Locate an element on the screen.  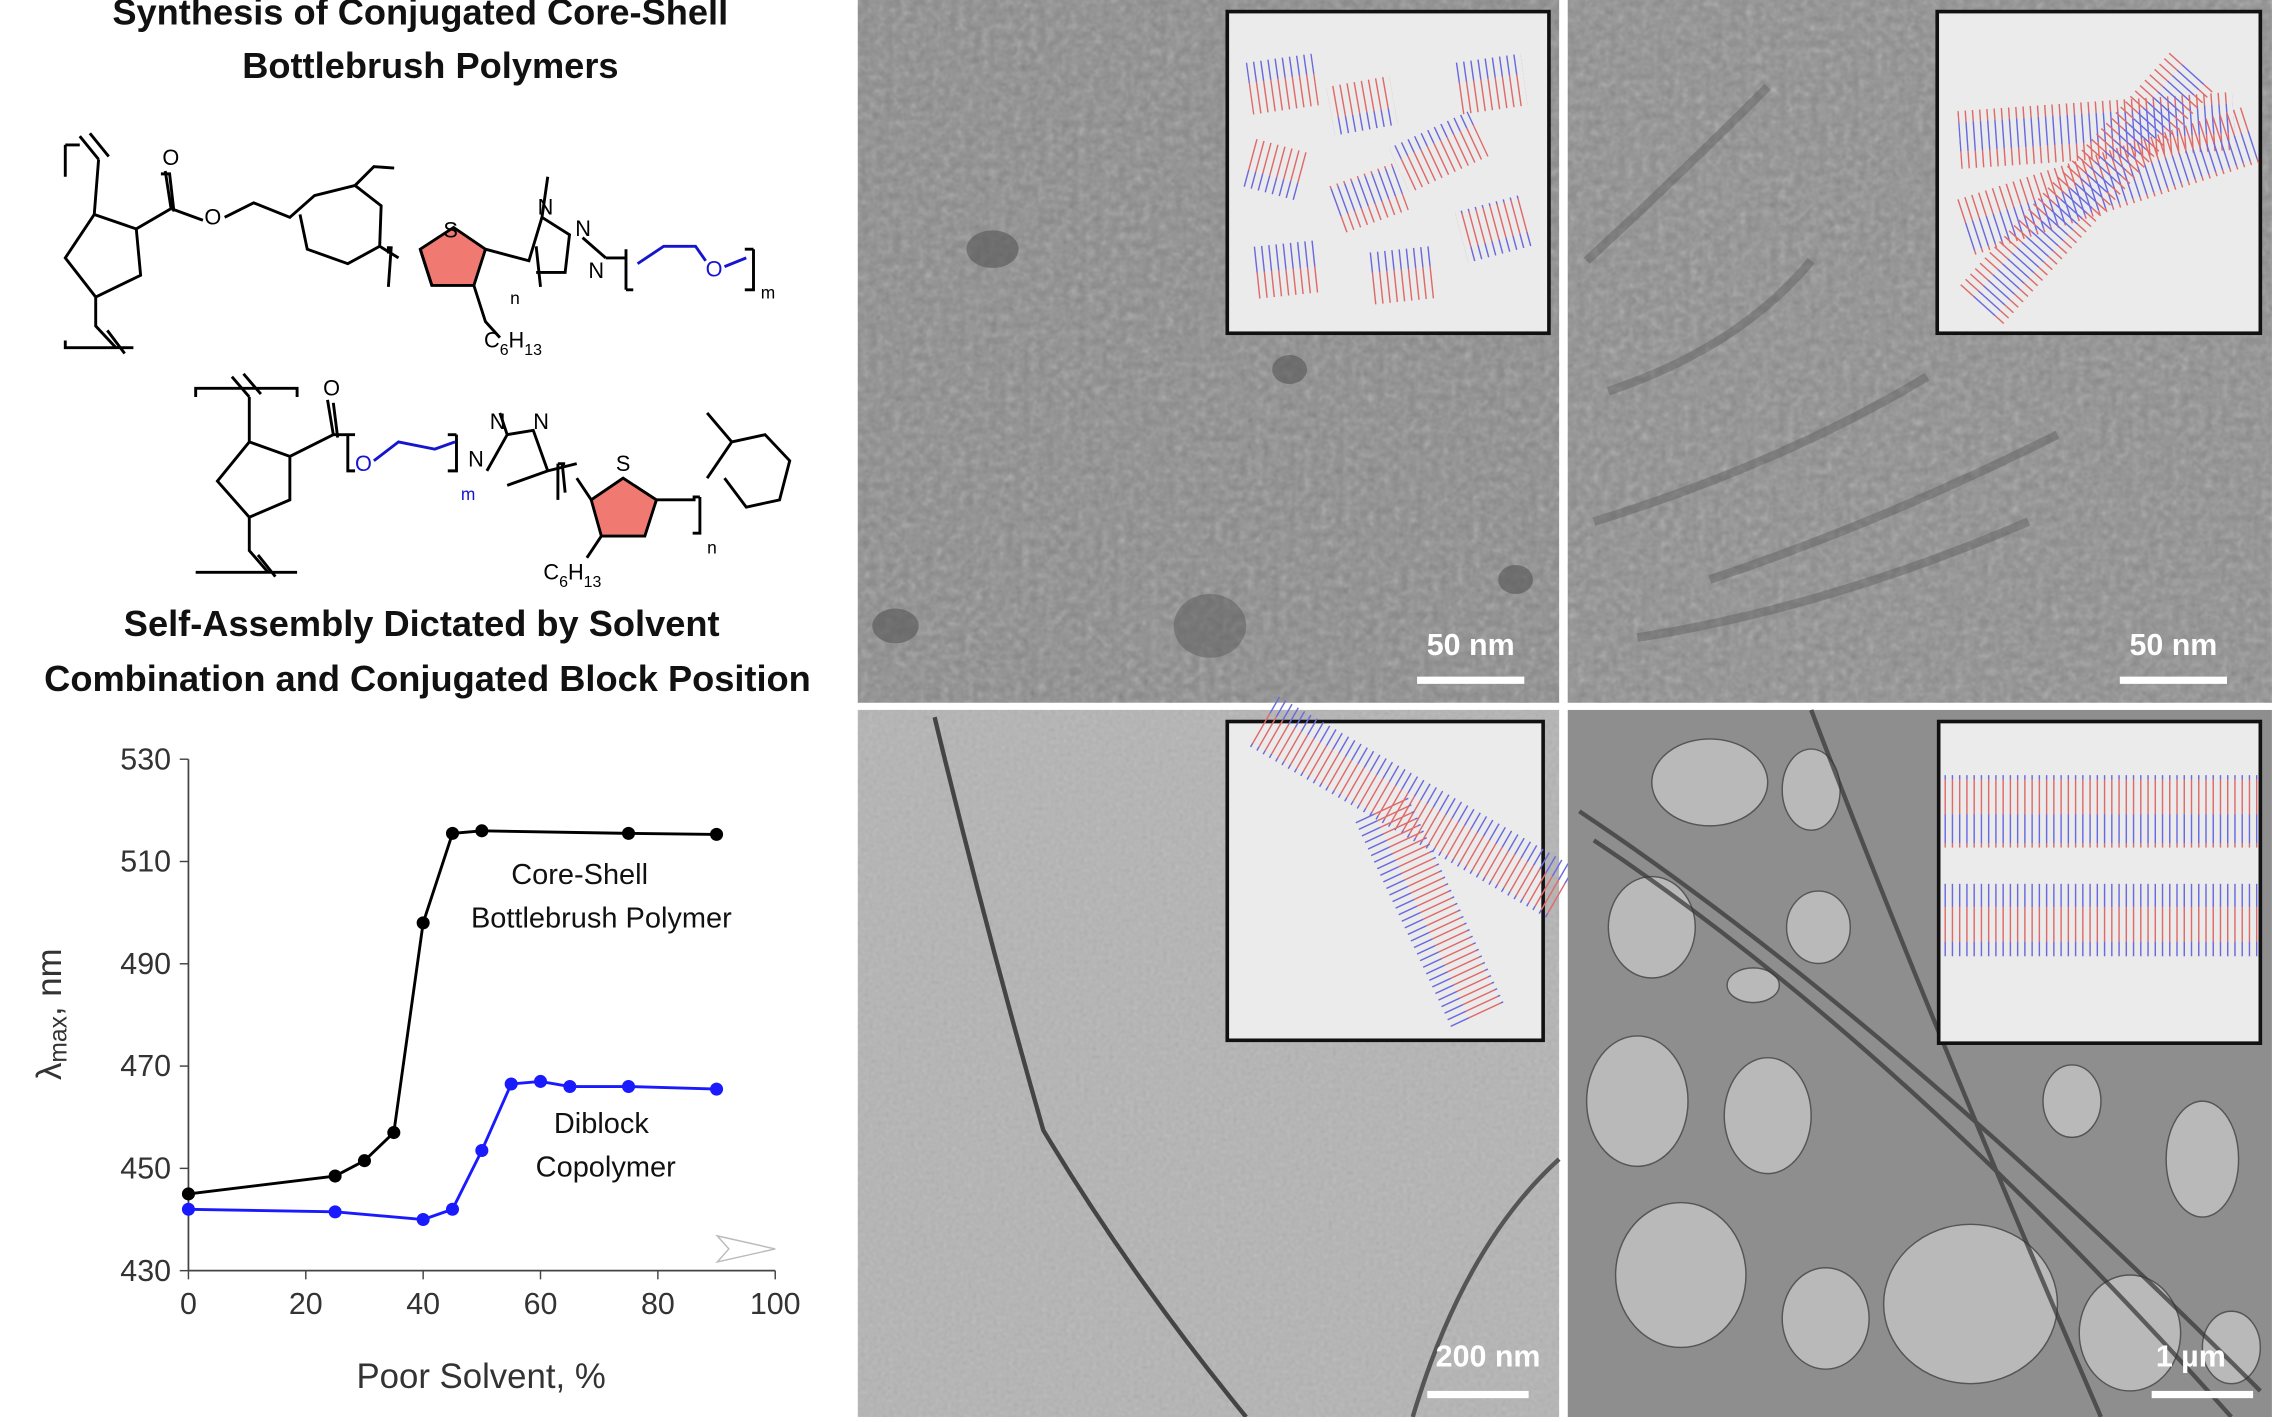
title: Synthesis of Conjugated Core-Shell is located at coordinates (420, 16).